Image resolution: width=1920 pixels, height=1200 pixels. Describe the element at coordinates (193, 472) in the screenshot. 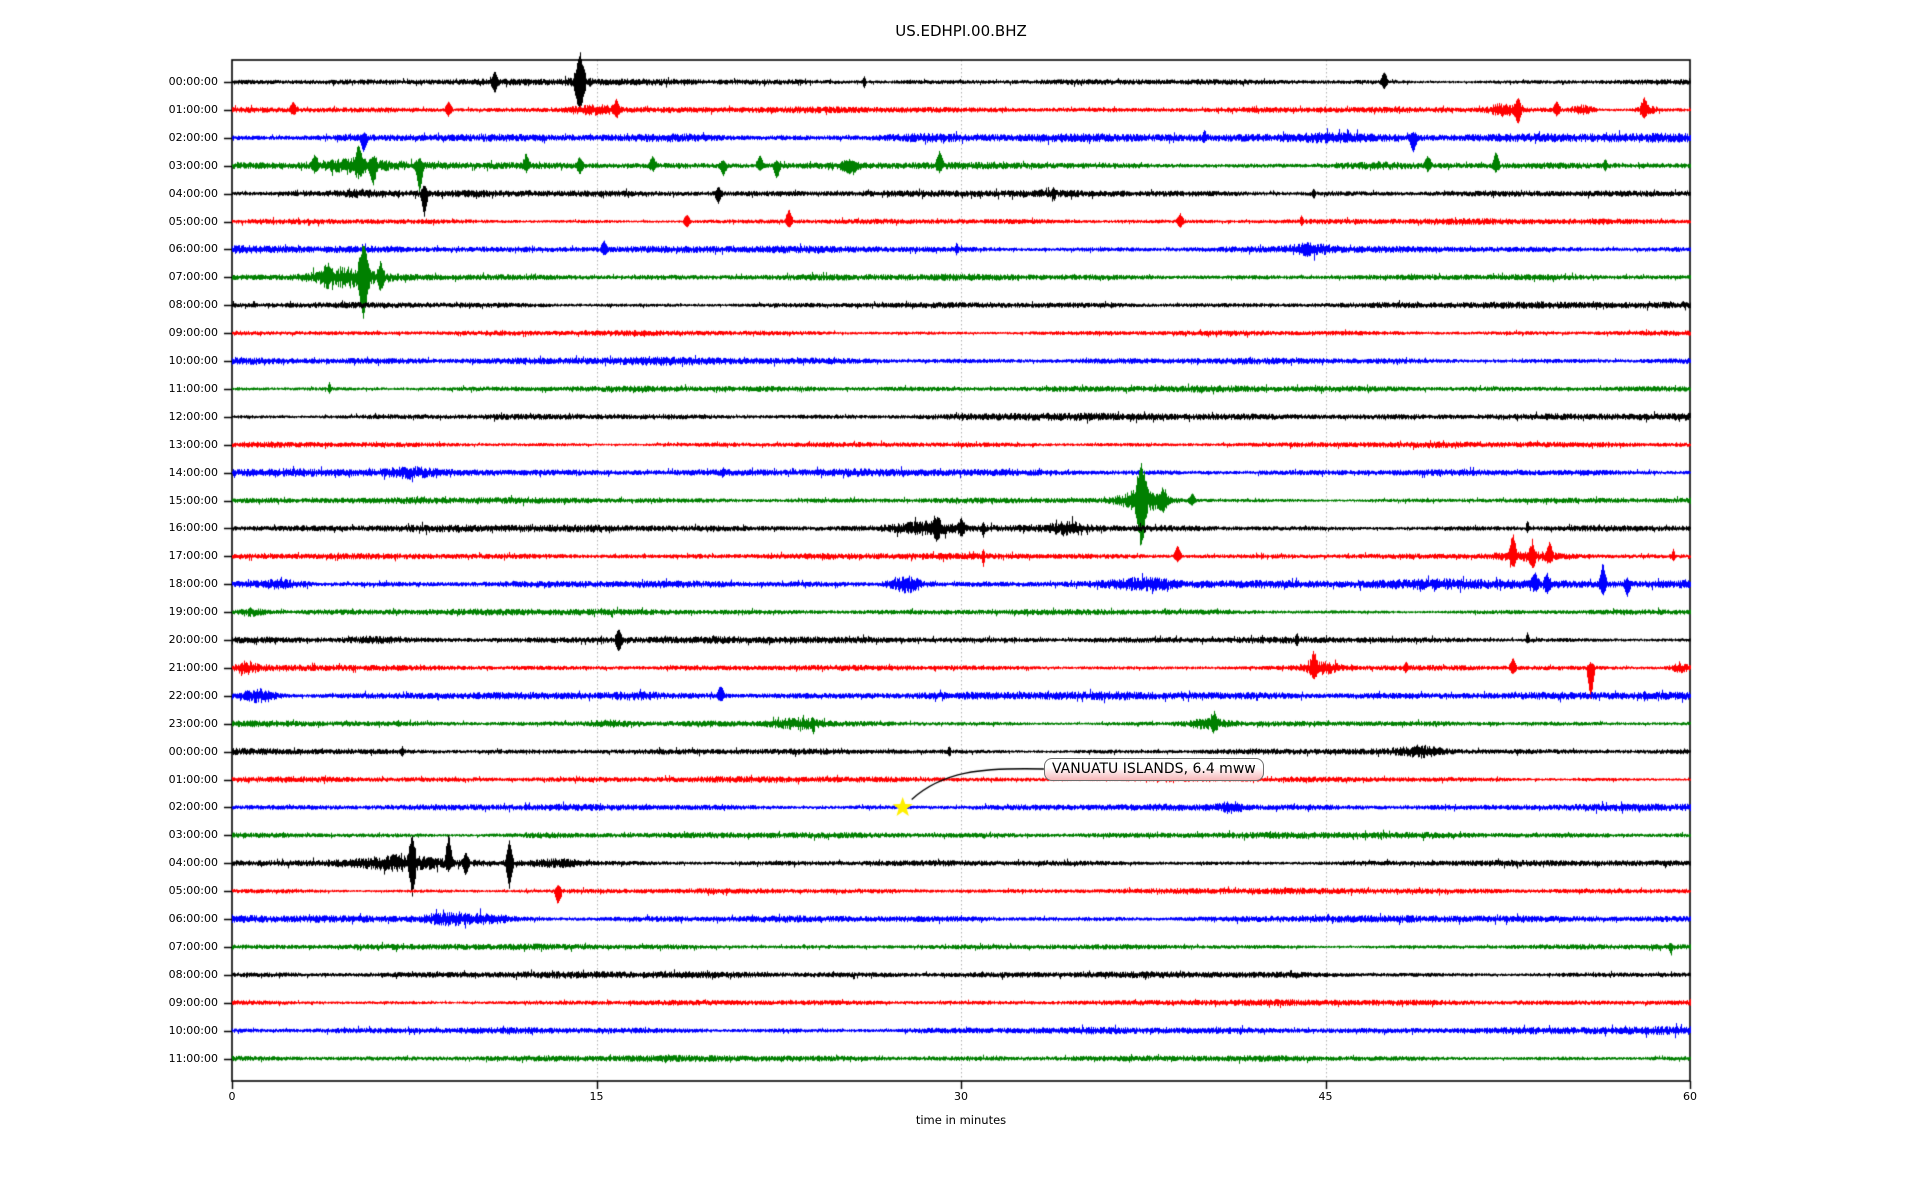

I see `y-tick-label: 14:00:00` at that location.